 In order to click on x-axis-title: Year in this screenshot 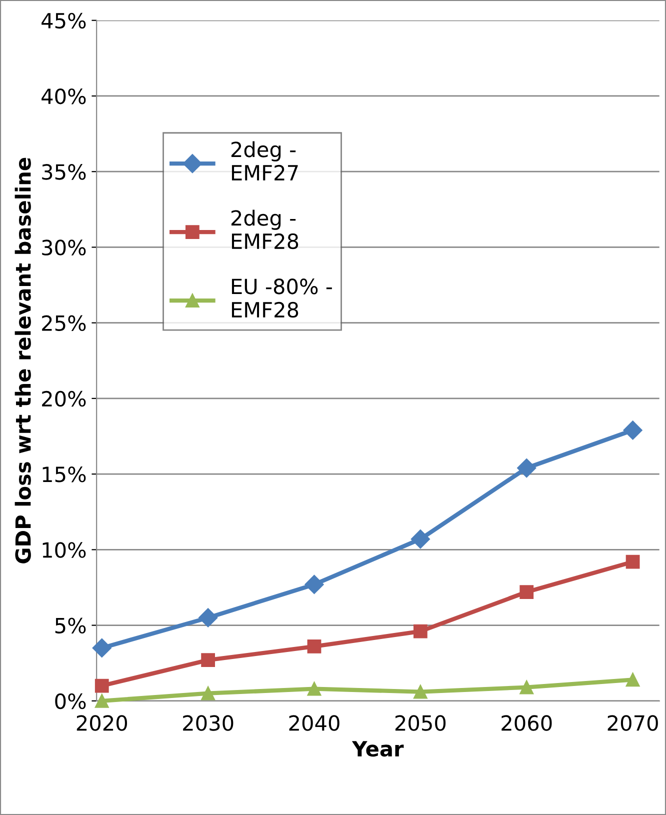, I will do `click(378, 749)`.